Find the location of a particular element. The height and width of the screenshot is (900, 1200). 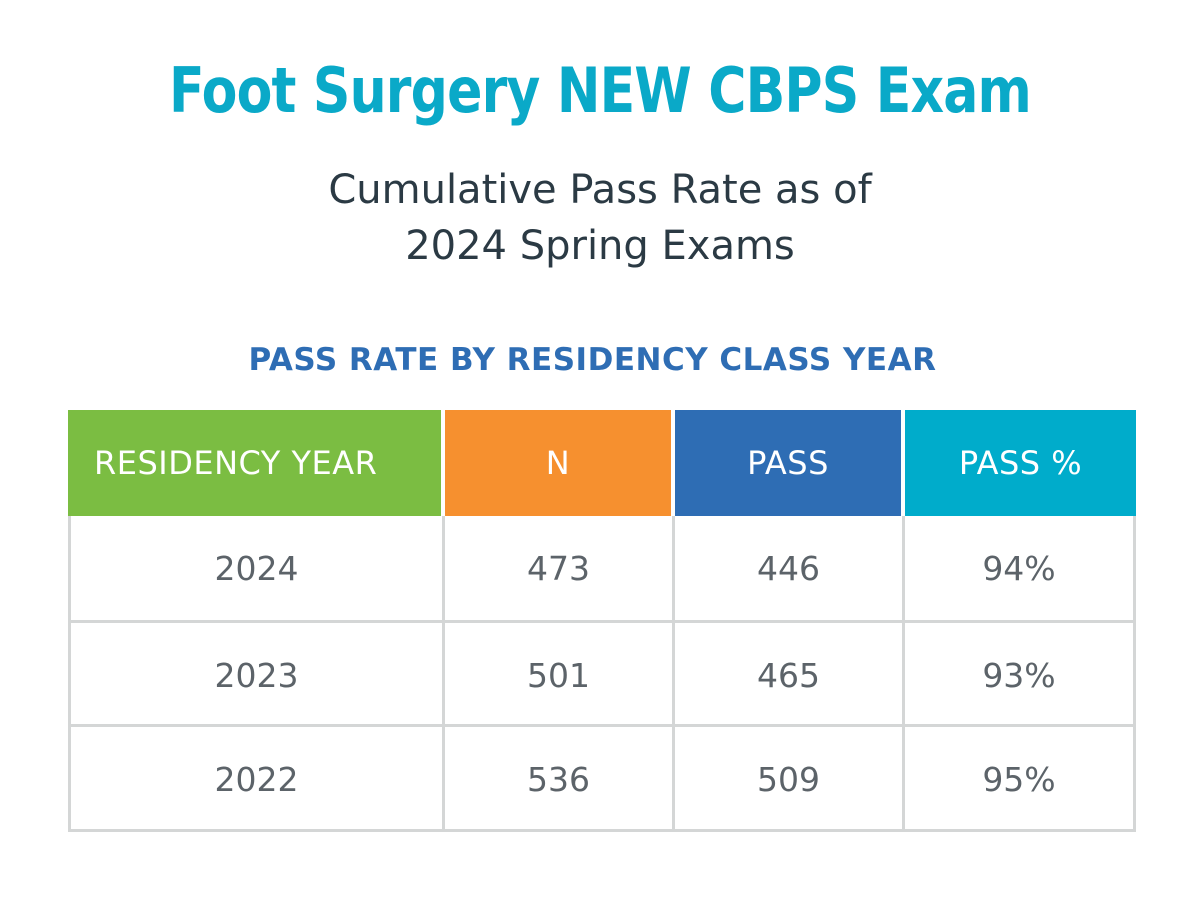

header-residency-year: RESIDENCY YEAR is located at coordinates (254, 463).